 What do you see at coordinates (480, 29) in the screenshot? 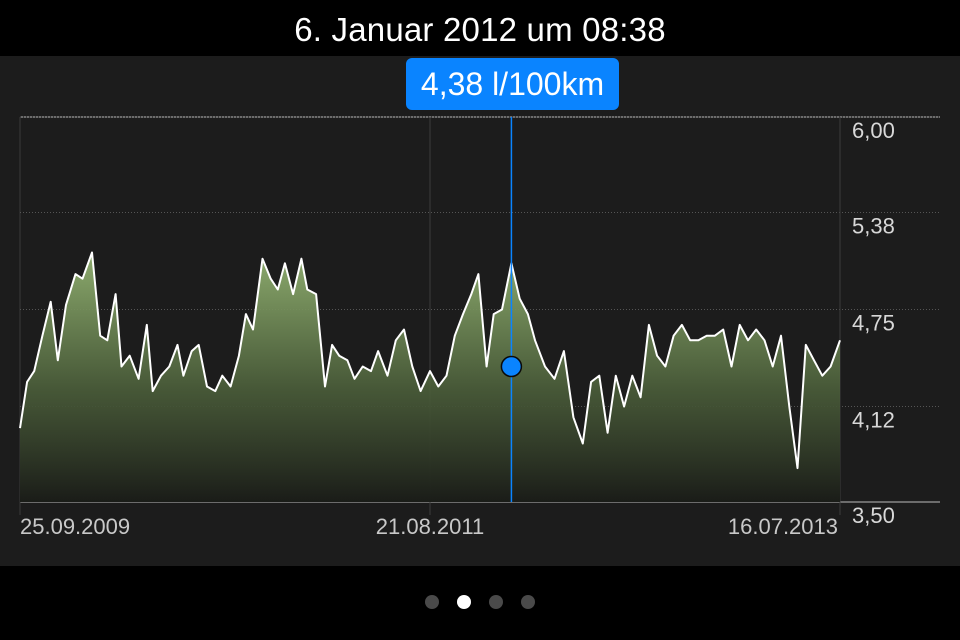
I see `selected-date-title: 6. Januar 2012 um 08:38` at bounding box center [480, 29].